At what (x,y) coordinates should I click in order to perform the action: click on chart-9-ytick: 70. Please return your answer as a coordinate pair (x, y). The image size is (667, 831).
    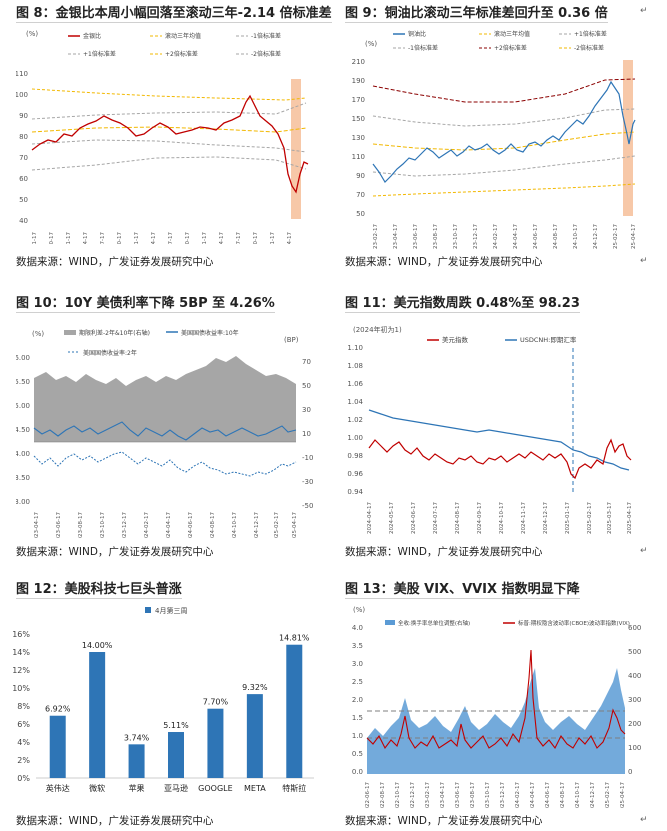
    Looking at the image, I should click on (360, 195).